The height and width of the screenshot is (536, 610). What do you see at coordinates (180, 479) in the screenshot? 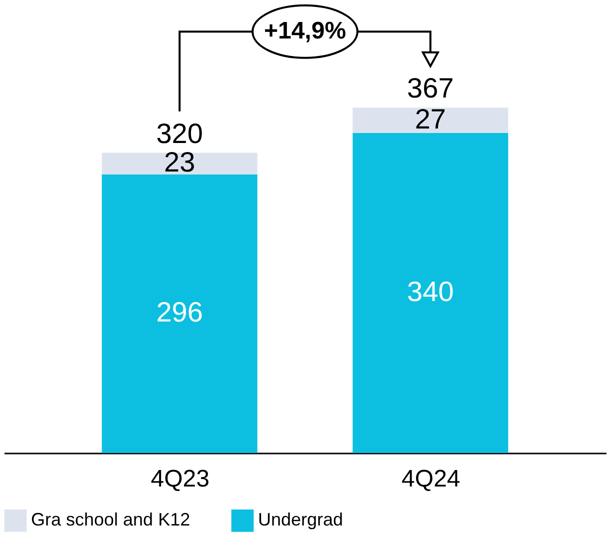
I see `x-tick-label: 4Q23` at bounding box center [180, 479].